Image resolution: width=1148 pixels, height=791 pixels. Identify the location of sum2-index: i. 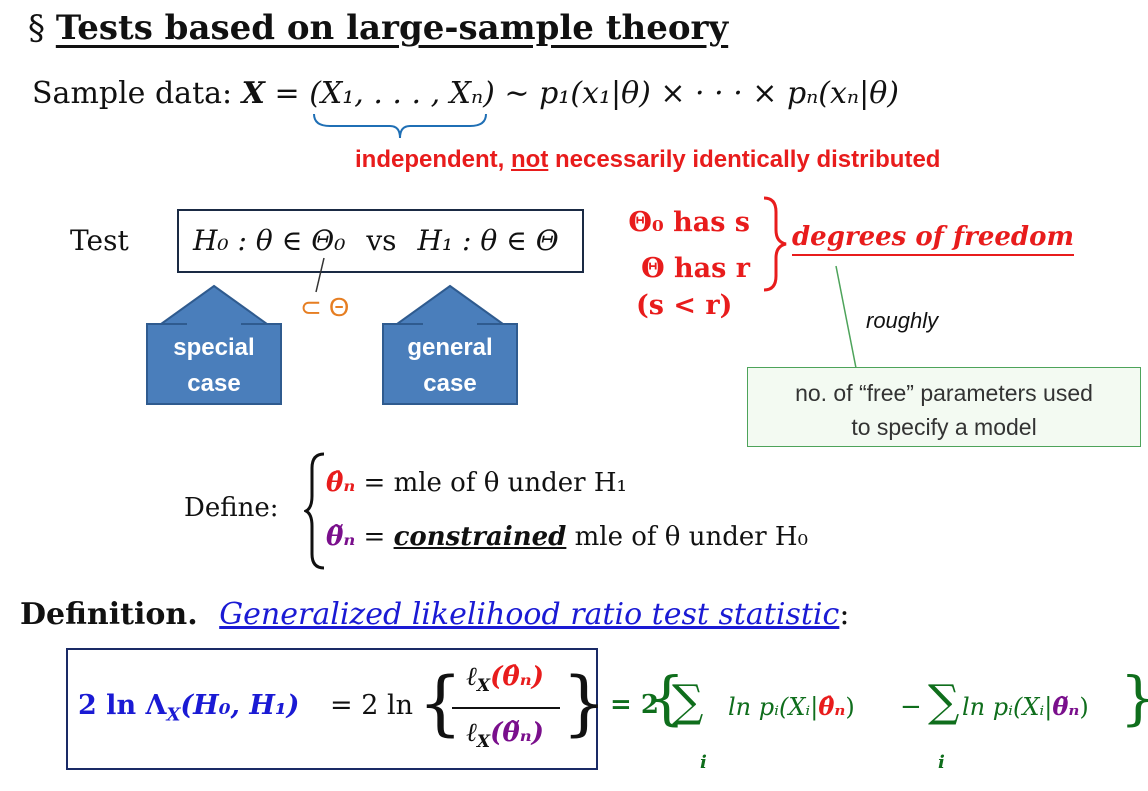
(941, 762).